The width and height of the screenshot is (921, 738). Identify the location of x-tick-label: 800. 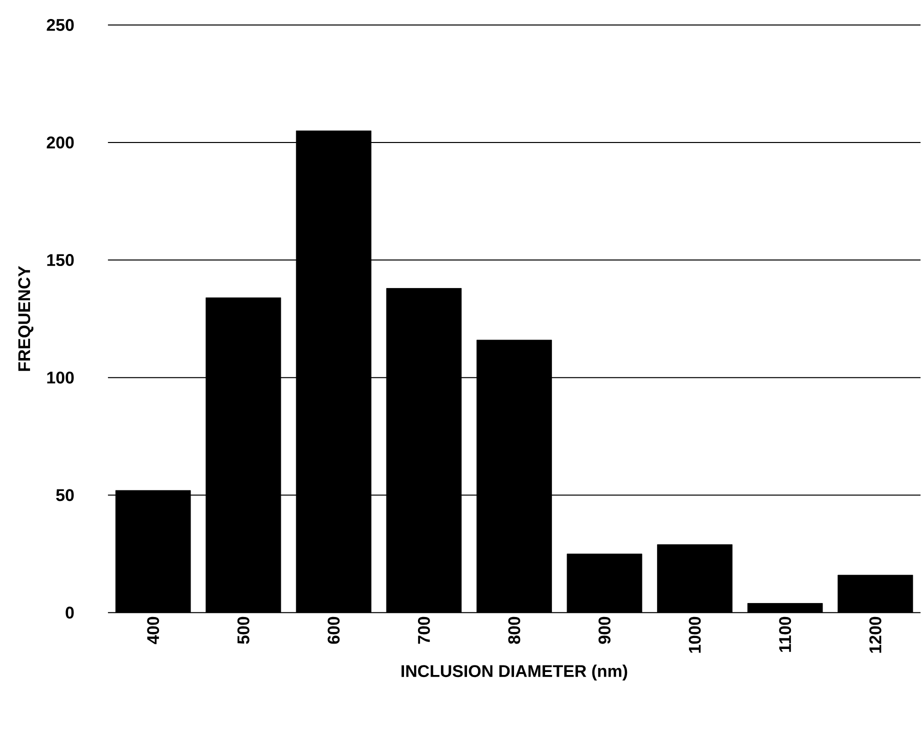
(514, 630).